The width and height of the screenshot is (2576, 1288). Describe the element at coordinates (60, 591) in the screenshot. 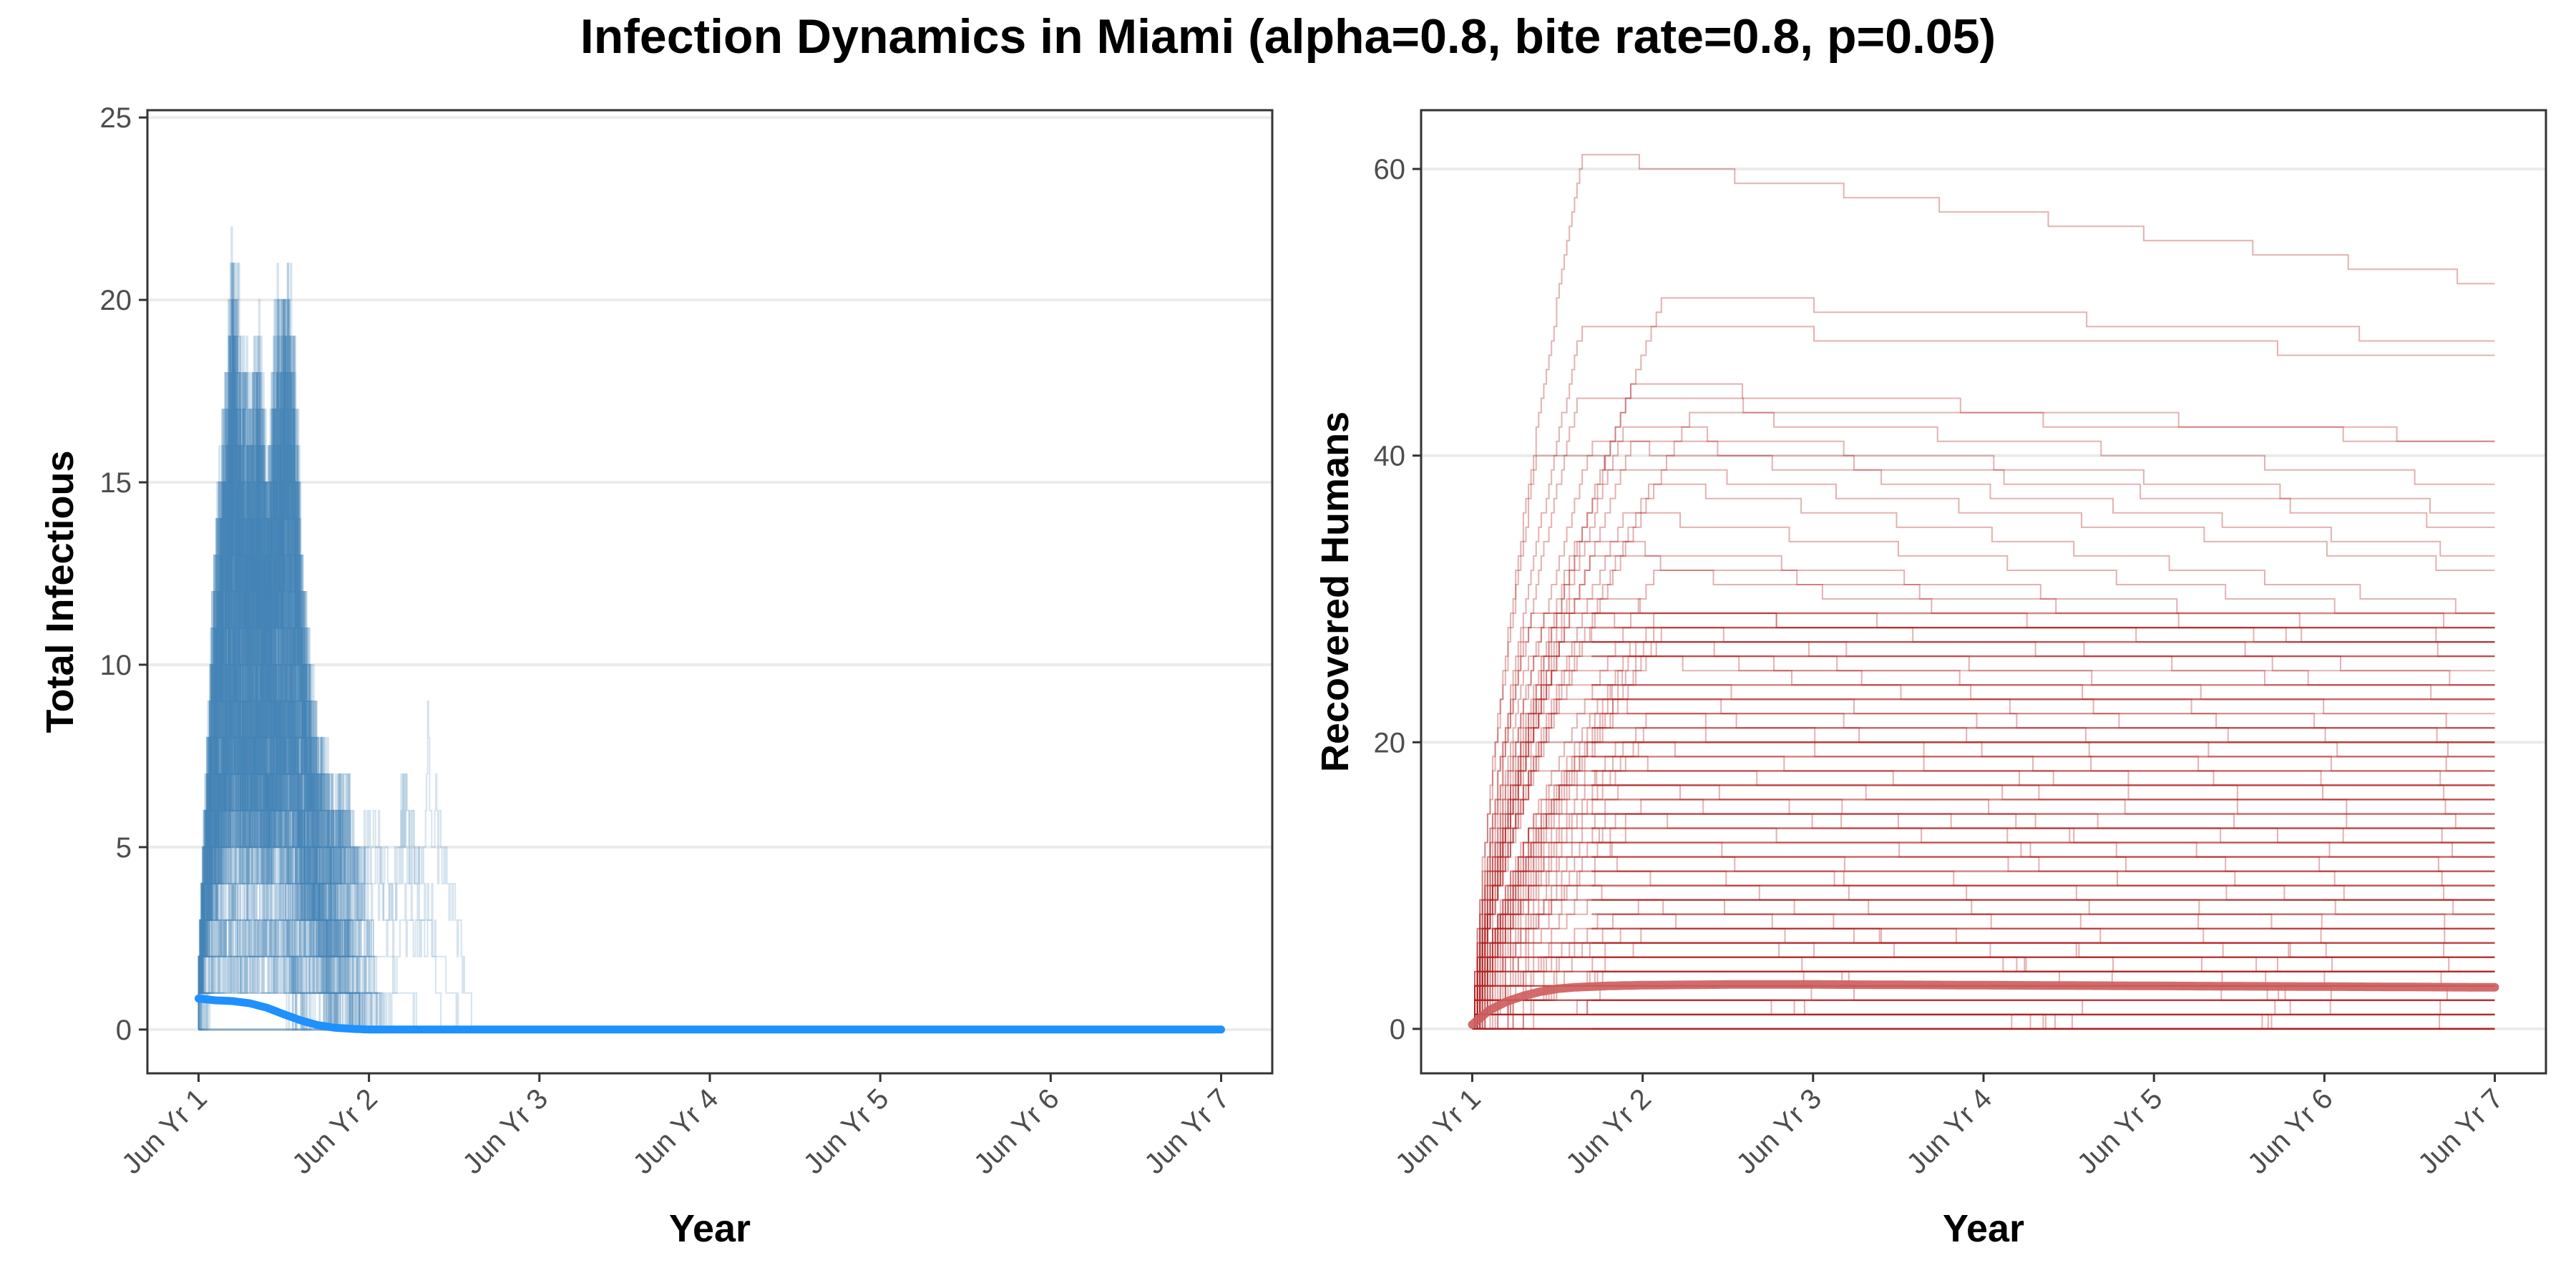

I see `y-axis-title: Total Infectious` at that location.